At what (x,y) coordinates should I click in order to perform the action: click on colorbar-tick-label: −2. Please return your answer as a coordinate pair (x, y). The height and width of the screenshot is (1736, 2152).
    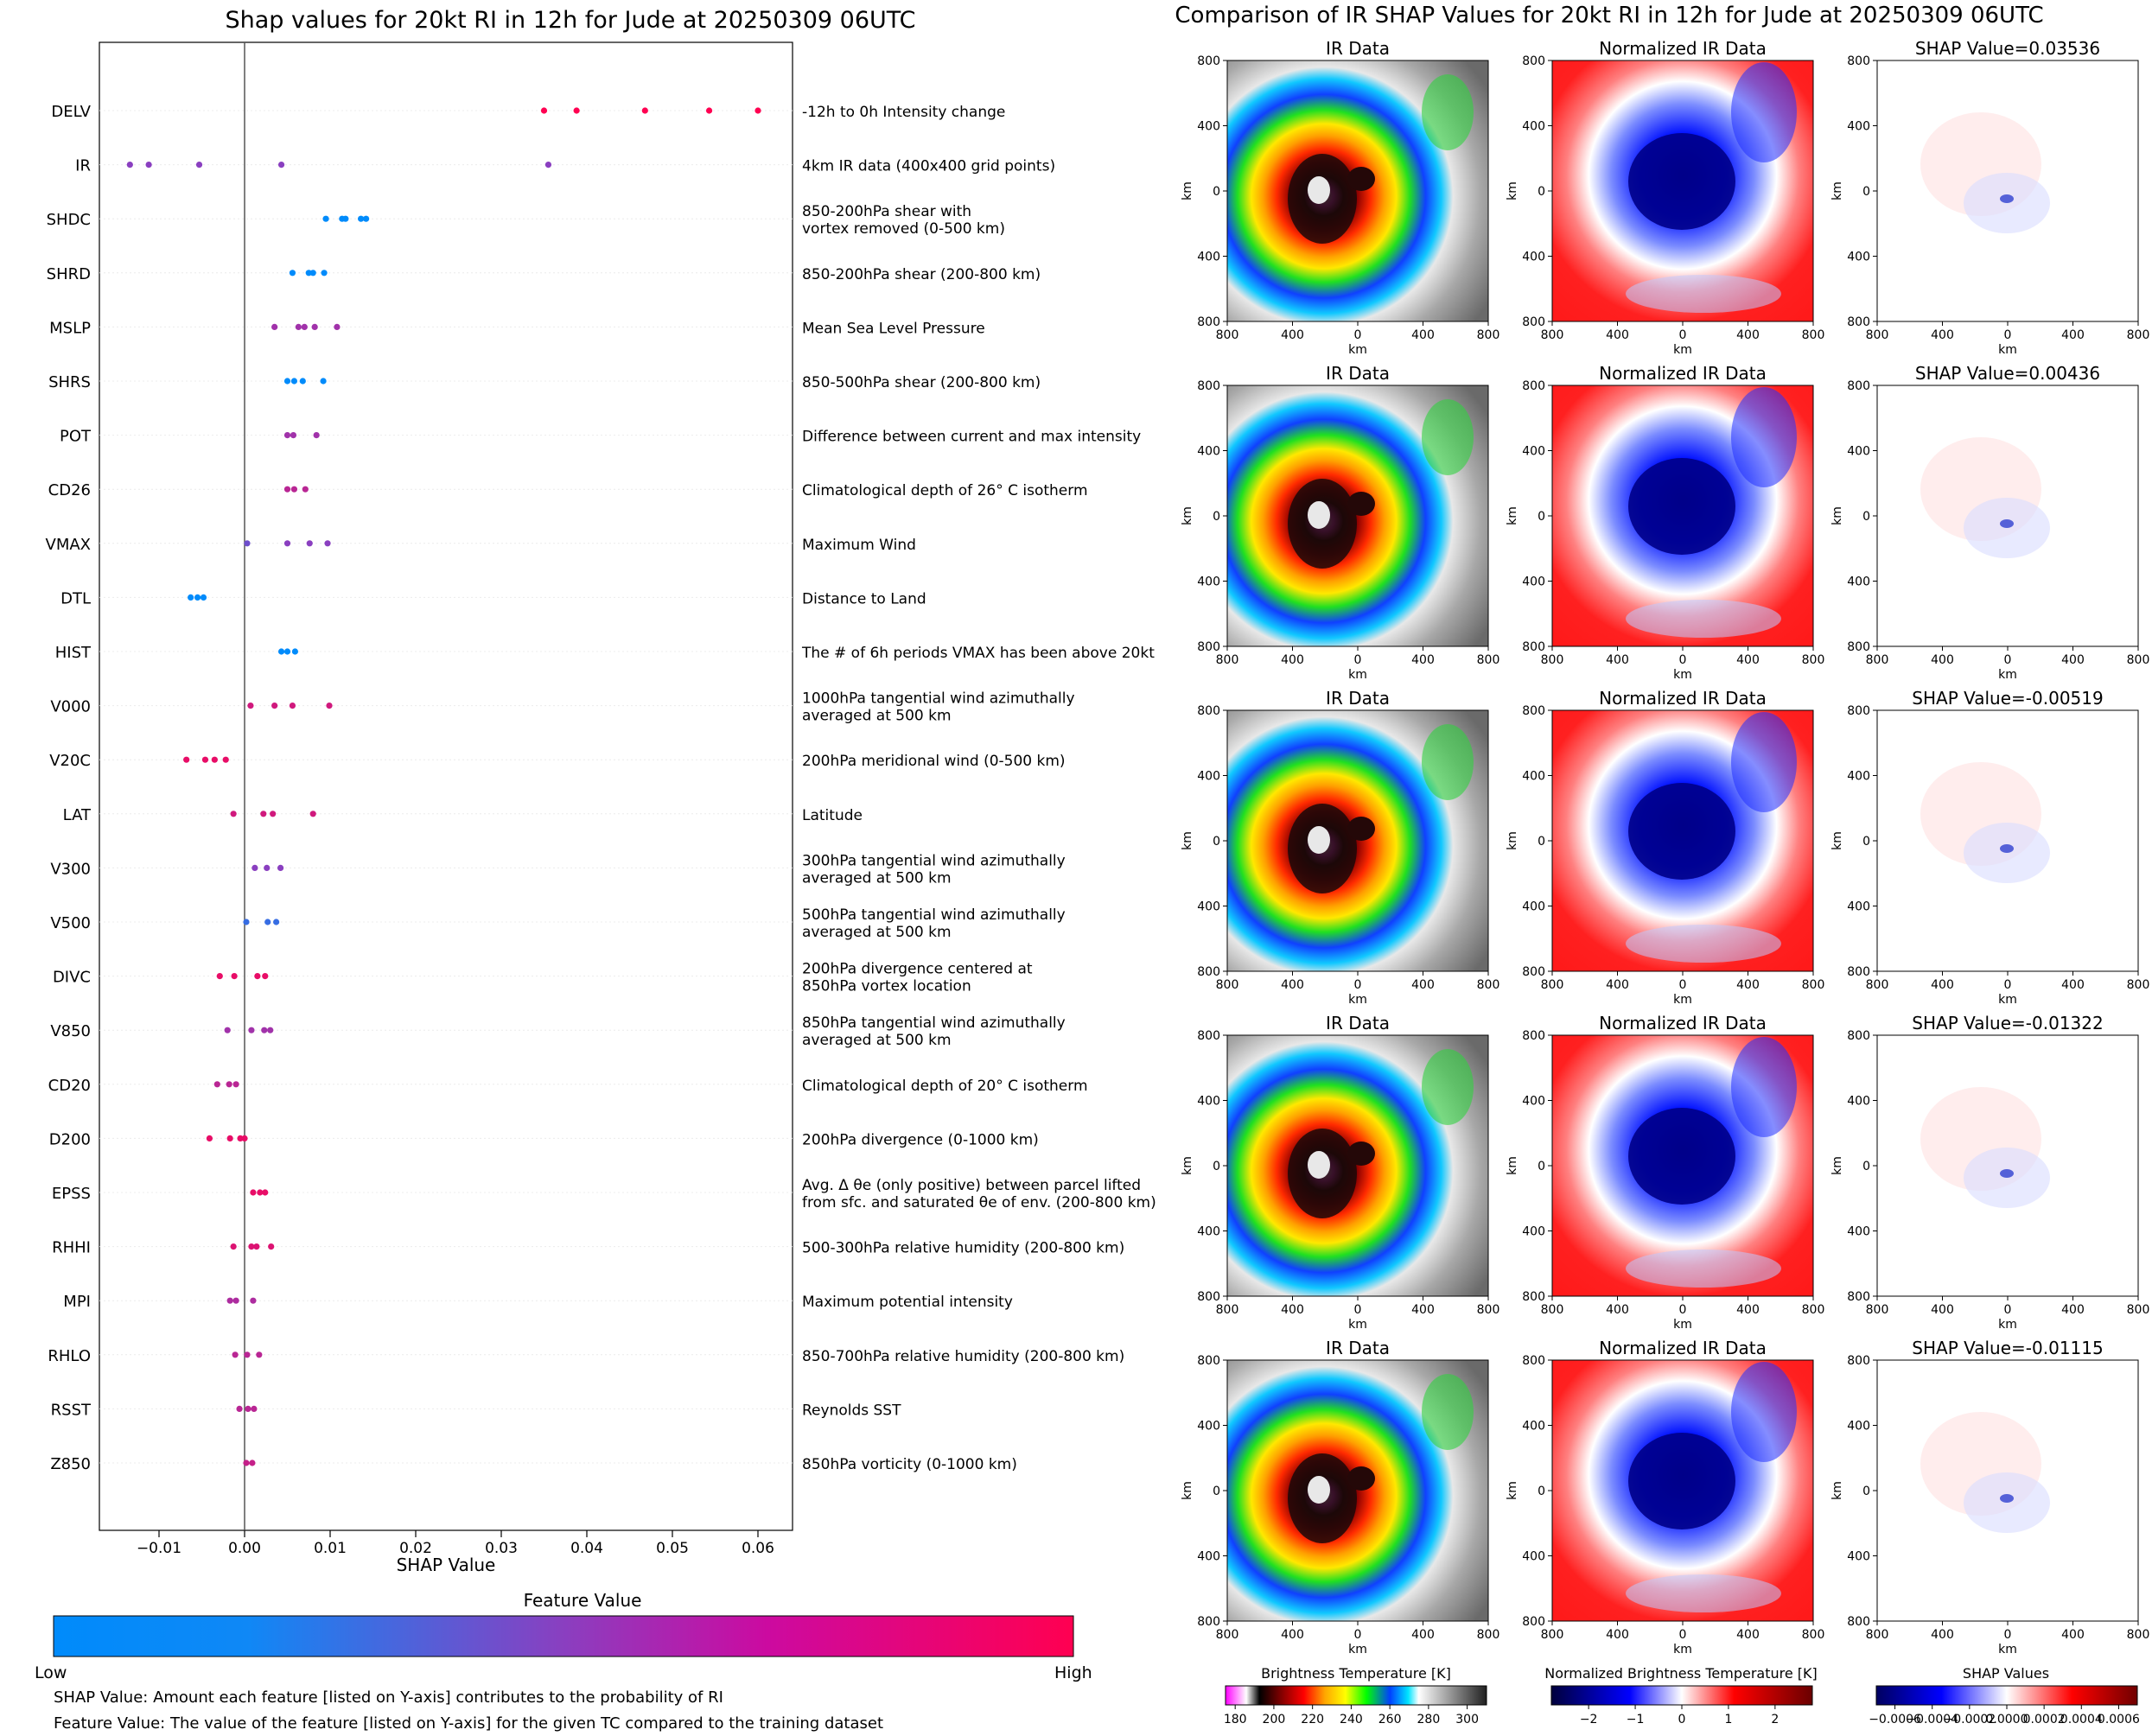
    Looking at the image, I should click on (1589, 1719).